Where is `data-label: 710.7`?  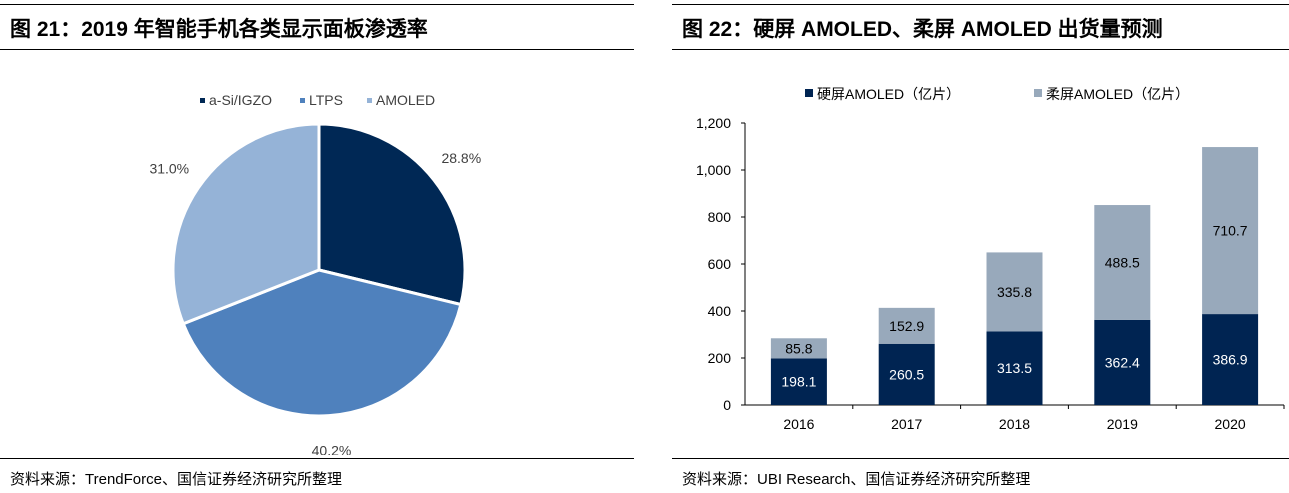
data-label: 710.7 is located at coordinates (1230, 231).